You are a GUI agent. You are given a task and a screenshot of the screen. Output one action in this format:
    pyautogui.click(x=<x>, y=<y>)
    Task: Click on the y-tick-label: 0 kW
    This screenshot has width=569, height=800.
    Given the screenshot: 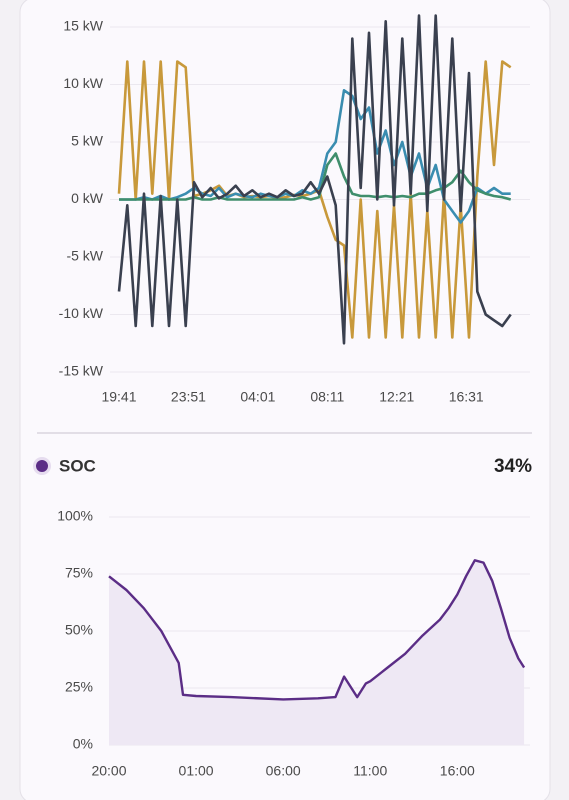 What is the action you would take?
    pyautogui.click(x=87, y=198)
    